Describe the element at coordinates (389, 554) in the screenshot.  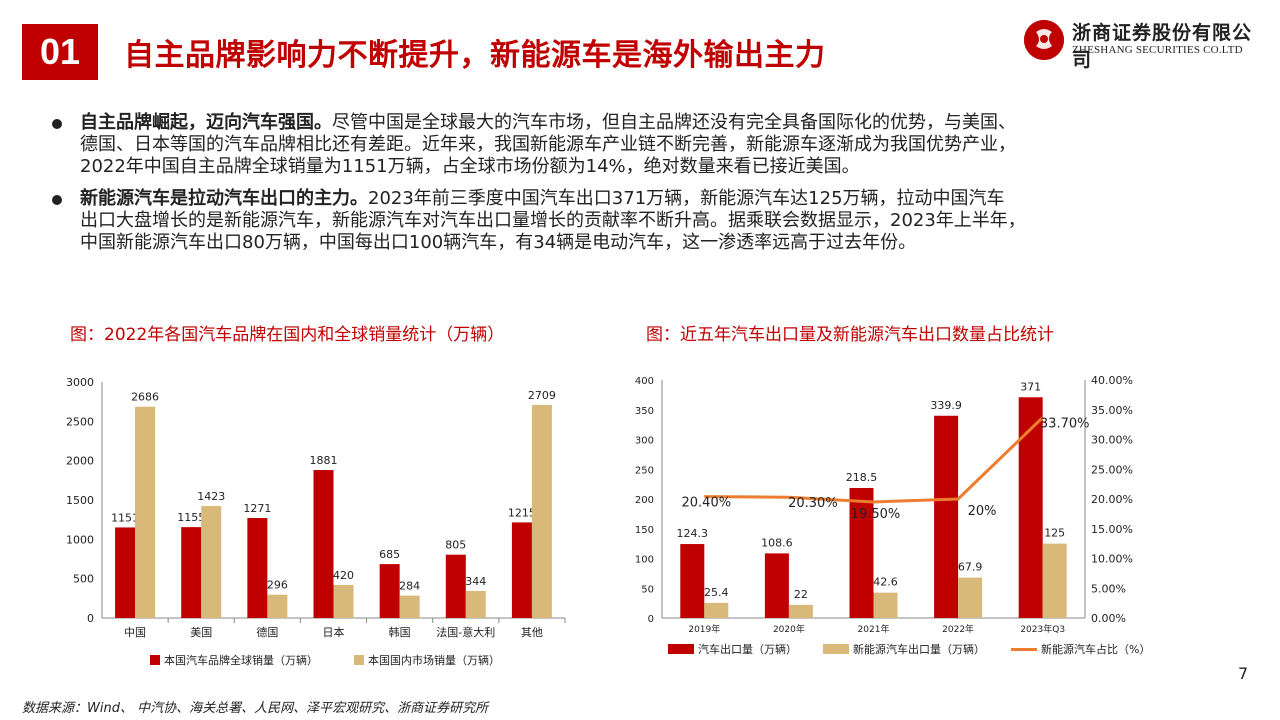
I see `data-label: 685` at that location.